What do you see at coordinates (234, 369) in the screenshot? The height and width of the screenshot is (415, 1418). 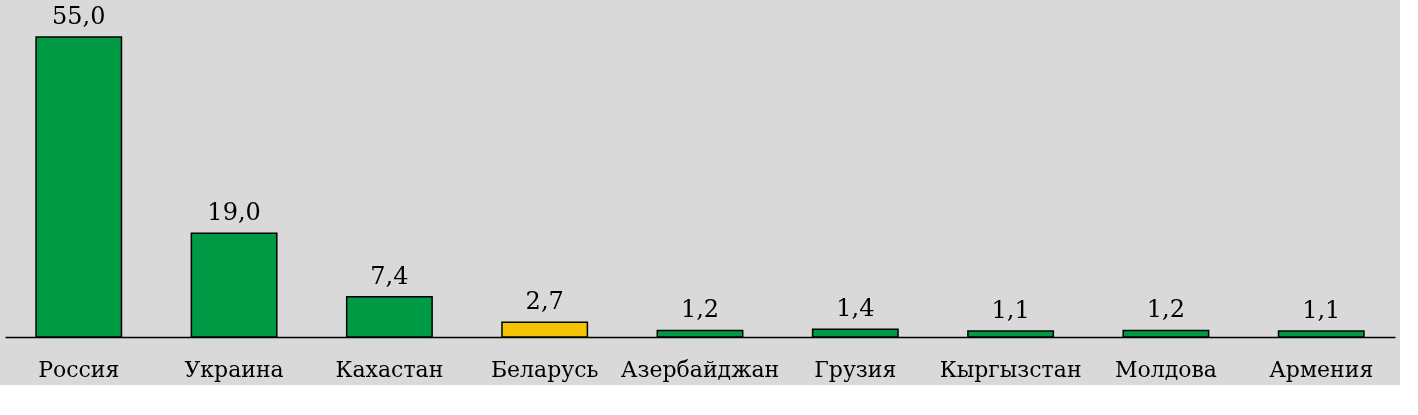 I see `x-tick-label: Украина` at bounding box center [234, 369].